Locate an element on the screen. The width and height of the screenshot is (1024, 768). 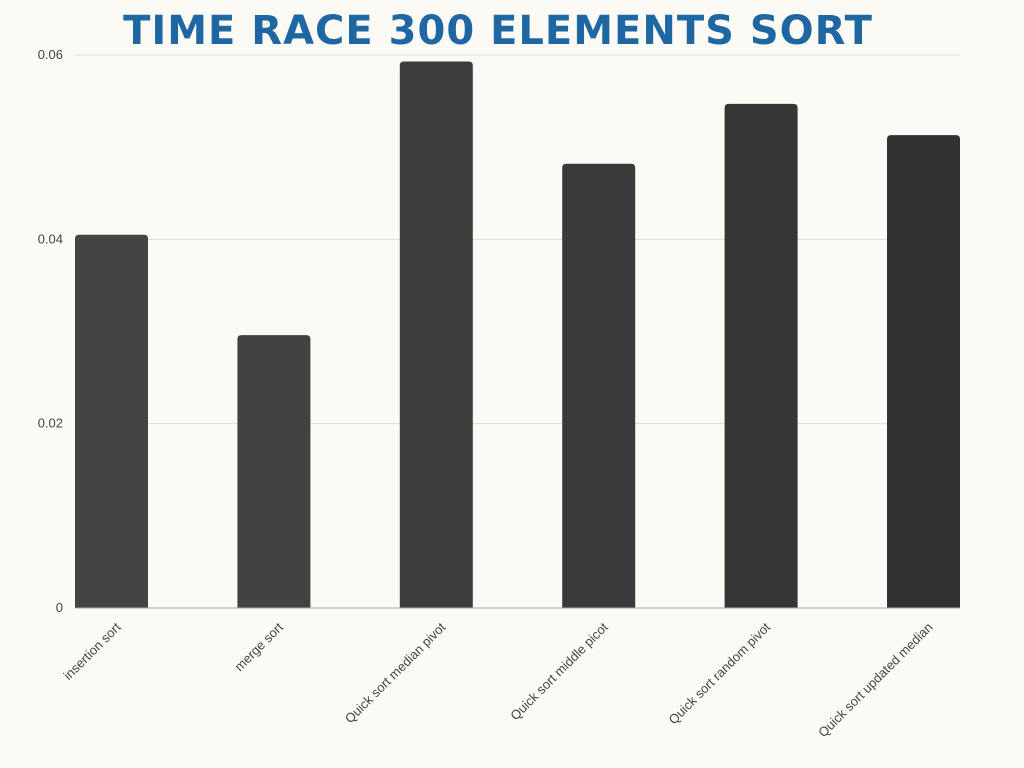
x-category-label: Quick sort median pivot is located at coordinates (395, 672).